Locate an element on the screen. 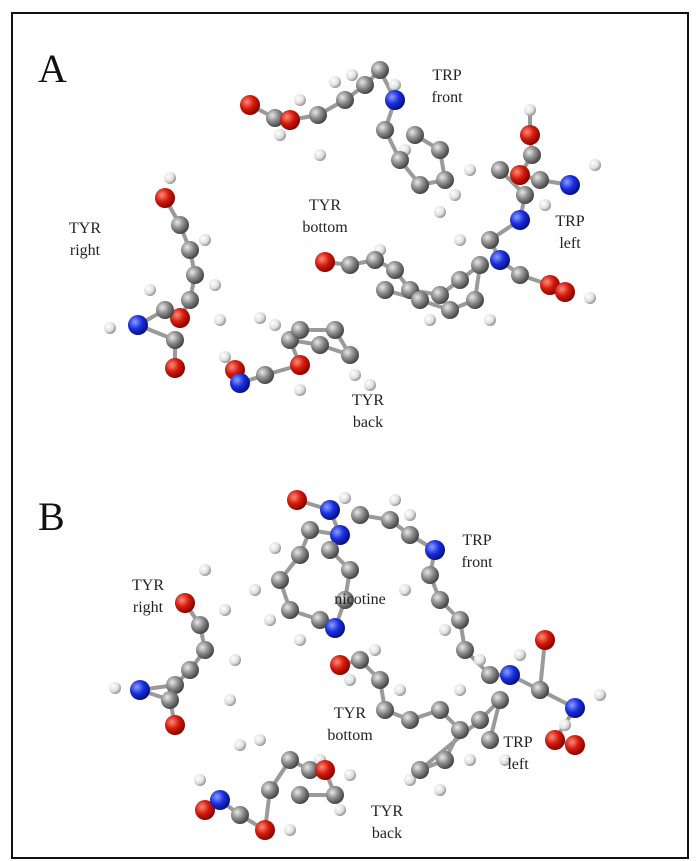 Image resolution: width=699 pixels, height=861 pixels. panel-label: B is located at coordinates (51, 516).